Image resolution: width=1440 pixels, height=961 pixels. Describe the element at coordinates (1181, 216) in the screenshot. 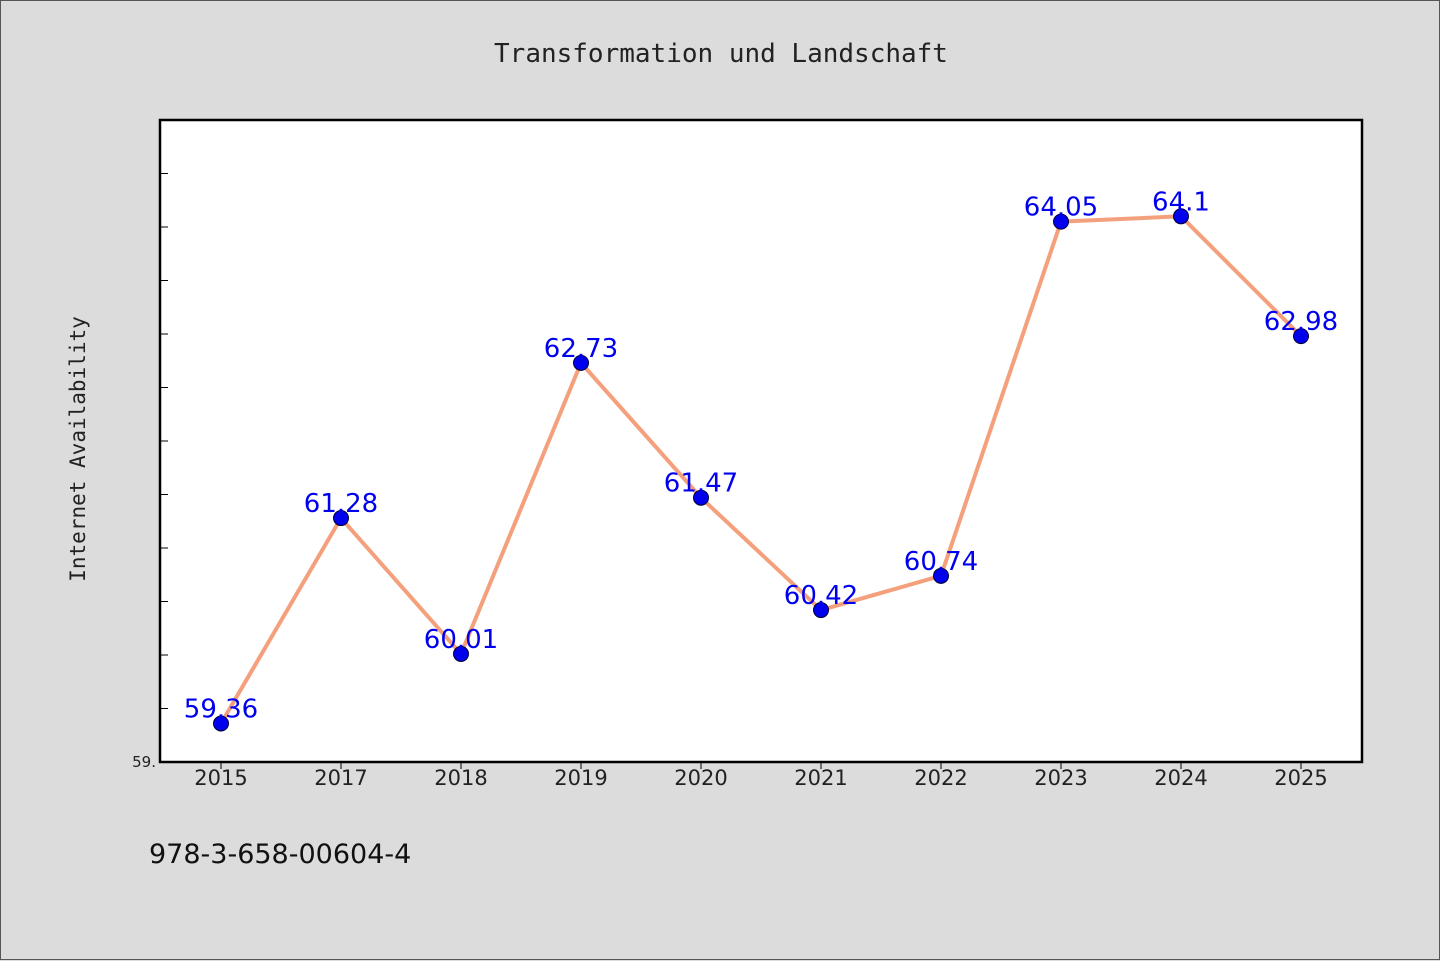

I see `data-point-2024` at that location.